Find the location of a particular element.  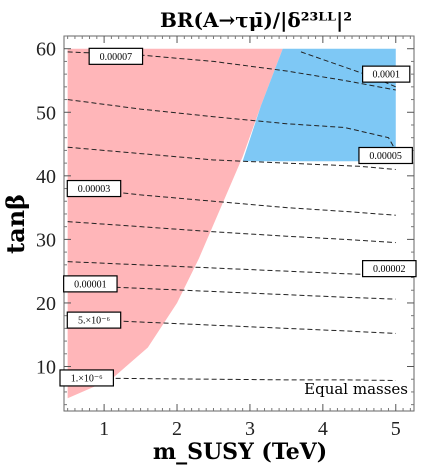

contour-label: 0.00002 is located at coordinates (389, 269).